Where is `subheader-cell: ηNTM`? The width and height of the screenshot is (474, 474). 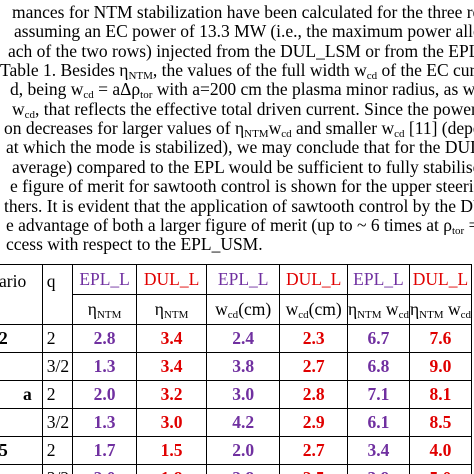 subheader-cell: ηNTM is located at coordinates (105, 309).